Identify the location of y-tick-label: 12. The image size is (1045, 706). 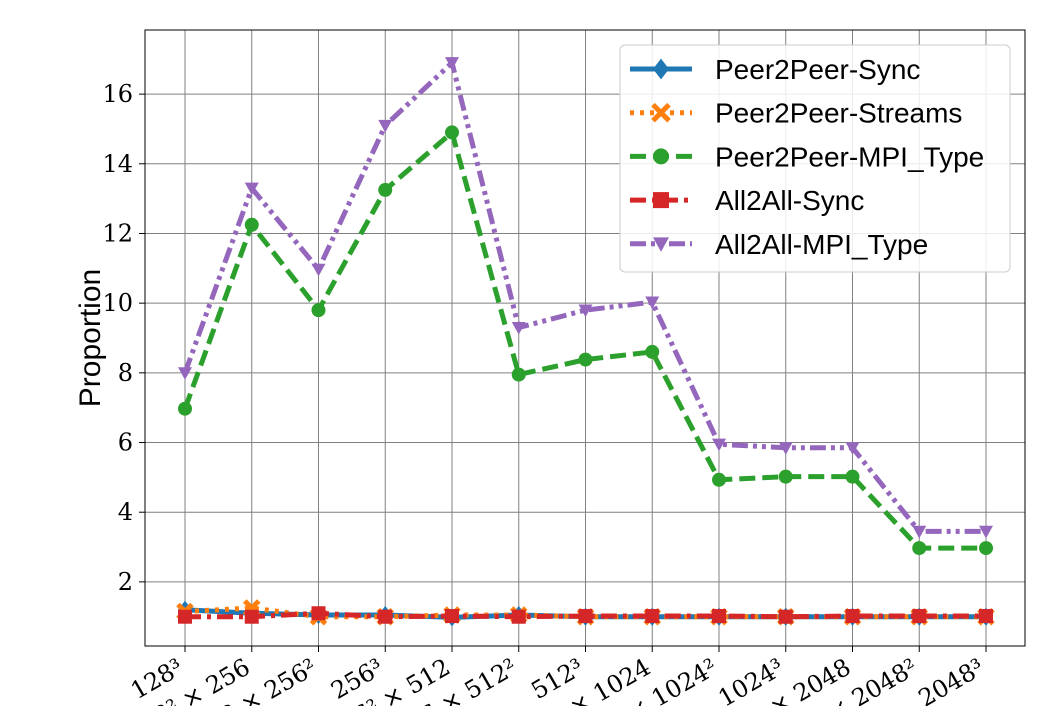
(117, 233).